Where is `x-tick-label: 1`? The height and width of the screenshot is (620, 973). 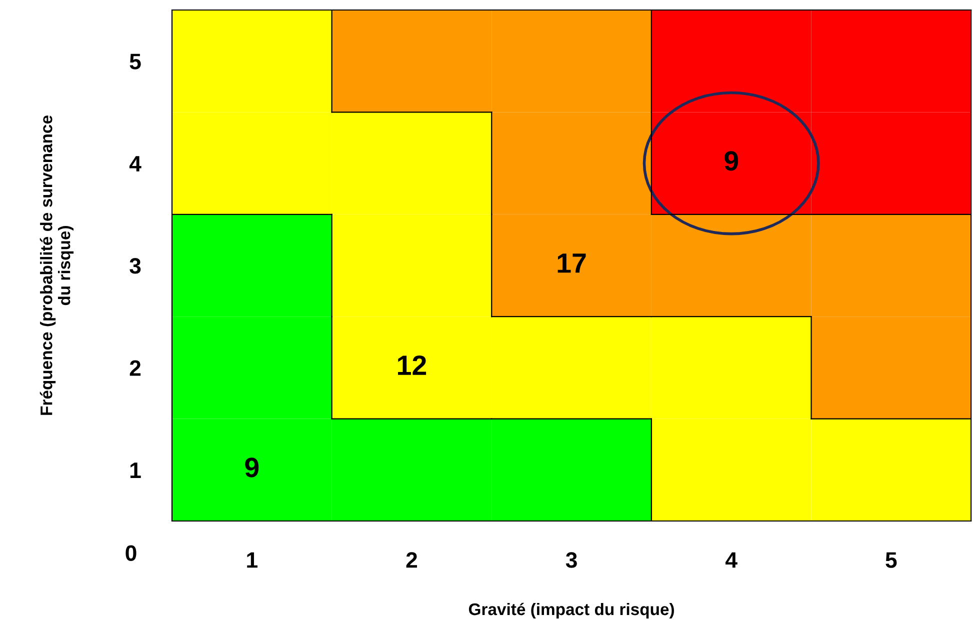 x-tick-label: 1 is located at coordinates (252, 560).